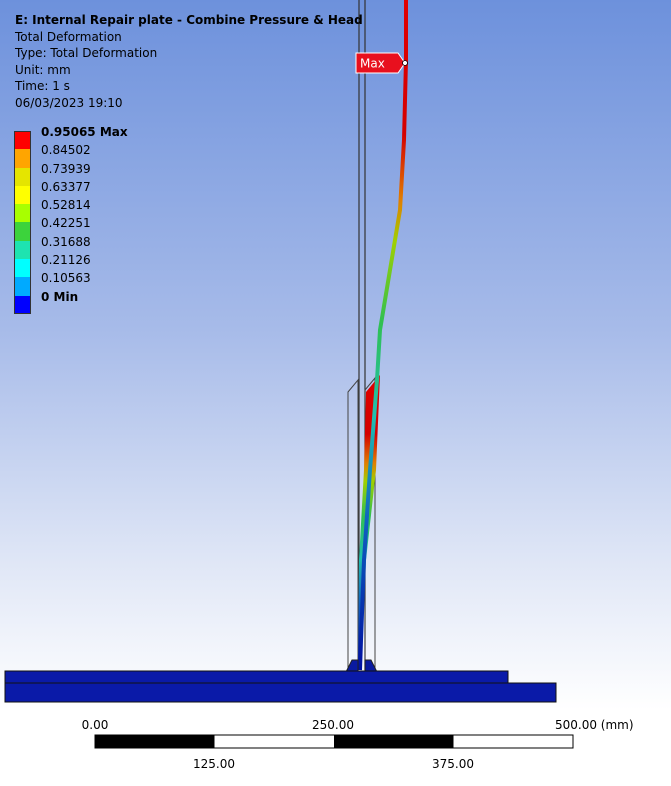 The height and width of the screenshot is (786, 671). I want to click on max-probe, so click(380, 63).